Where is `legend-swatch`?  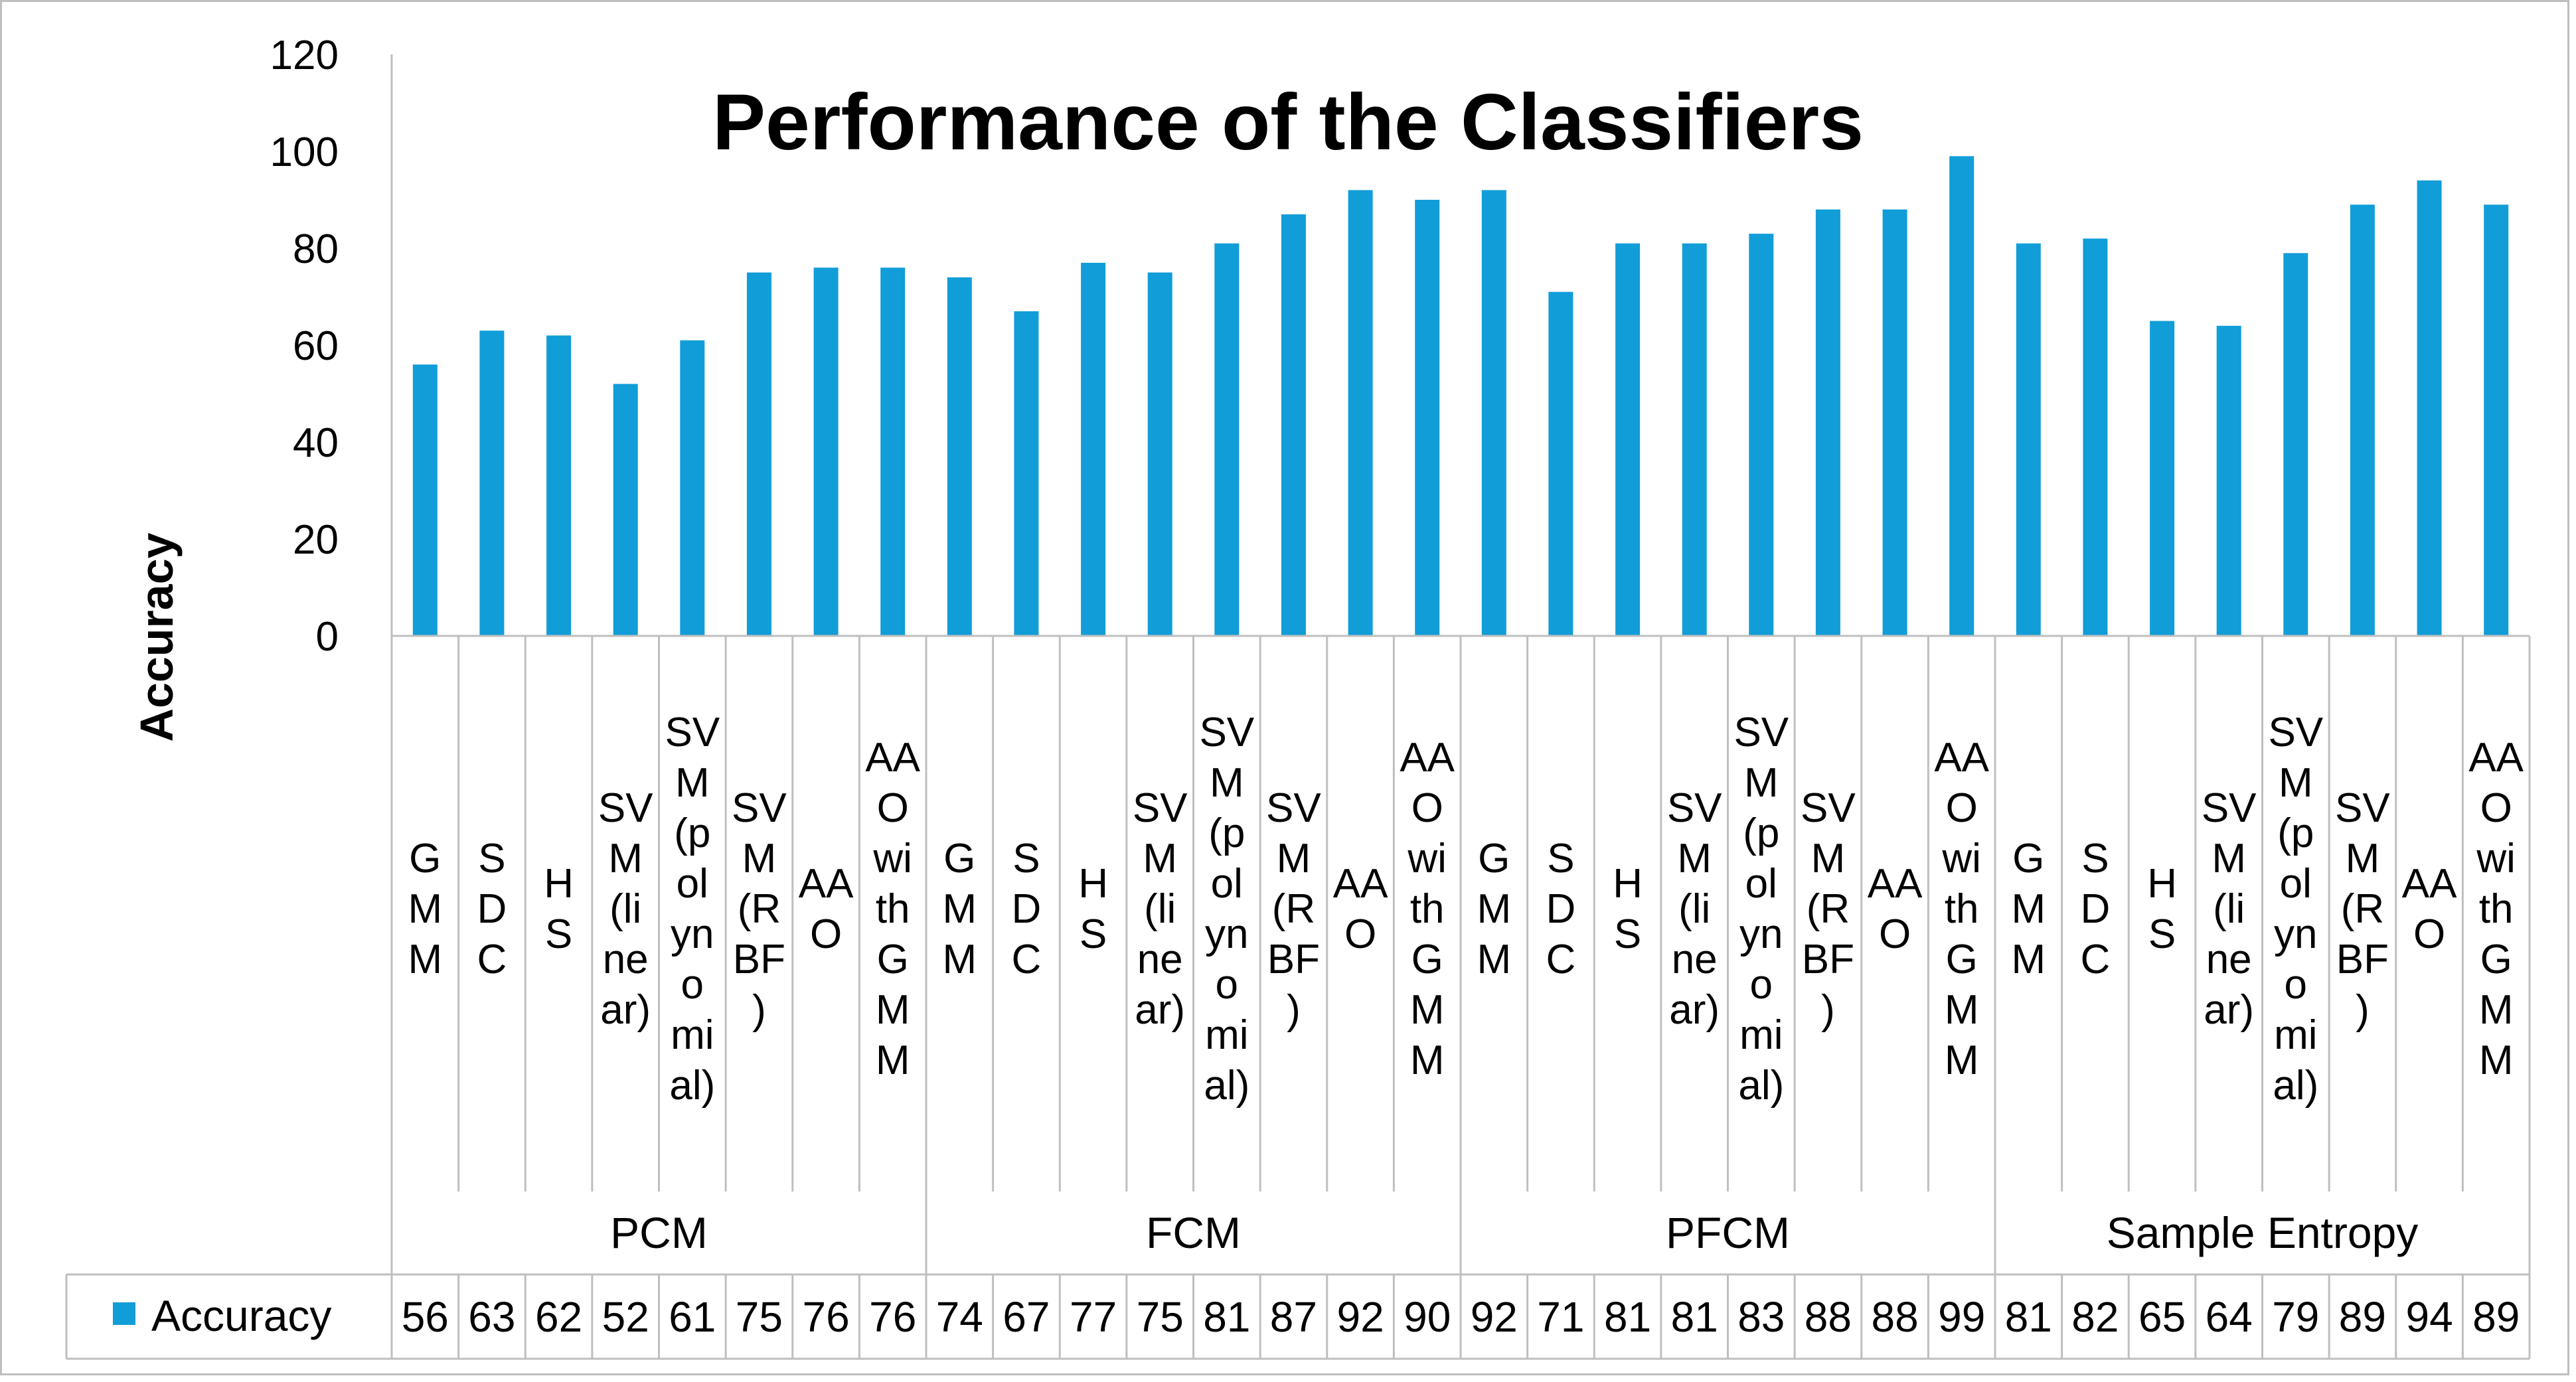 legend-swatch is located at coordinates (124, 1313).